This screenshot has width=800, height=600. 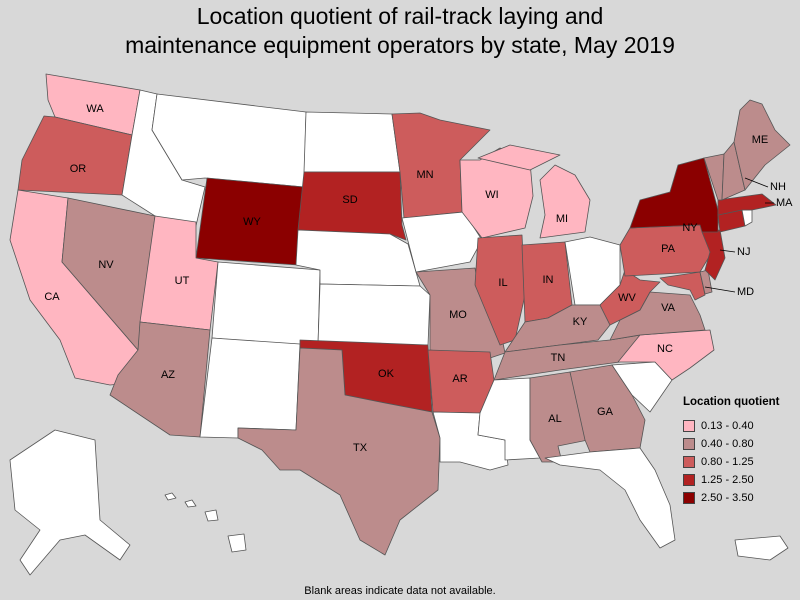 What do you see at coordinates (339, 451) in the screenshot?
I see `state-tx` at bounding box center [339, 451].